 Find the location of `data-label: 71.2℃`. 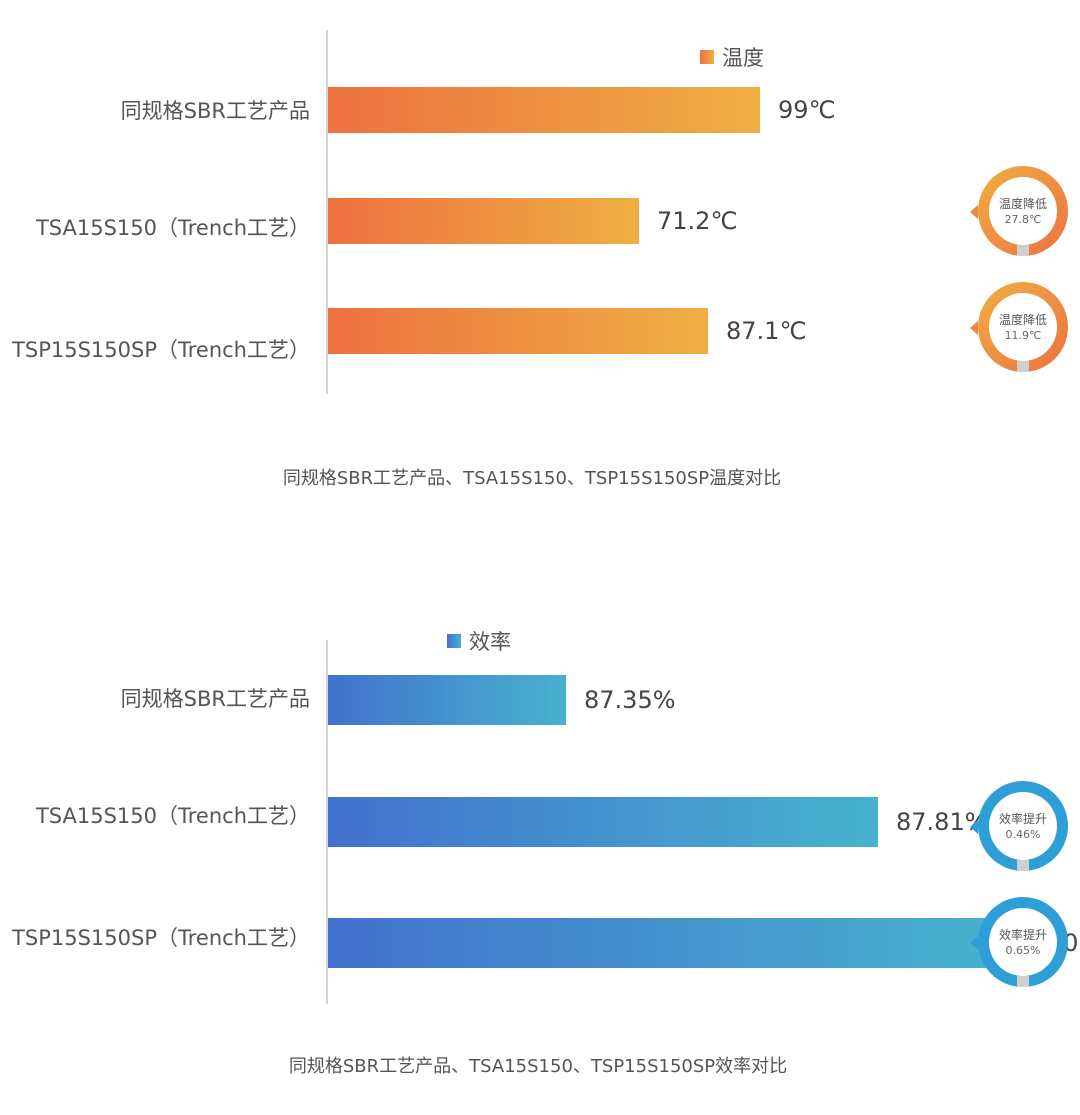

data-label: 71.2℃ is located at coordinates (697, 221).